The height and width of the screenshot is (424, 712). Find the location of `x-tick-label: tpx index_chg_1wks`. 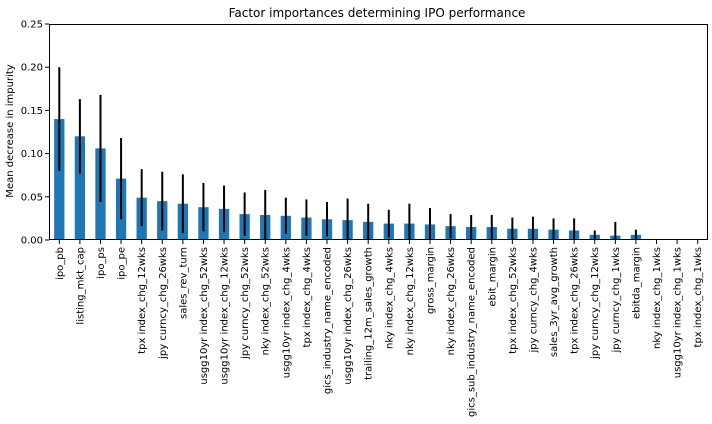

x-tick-label: tpx index_chg_1wks is located at coordinates (698, 297).